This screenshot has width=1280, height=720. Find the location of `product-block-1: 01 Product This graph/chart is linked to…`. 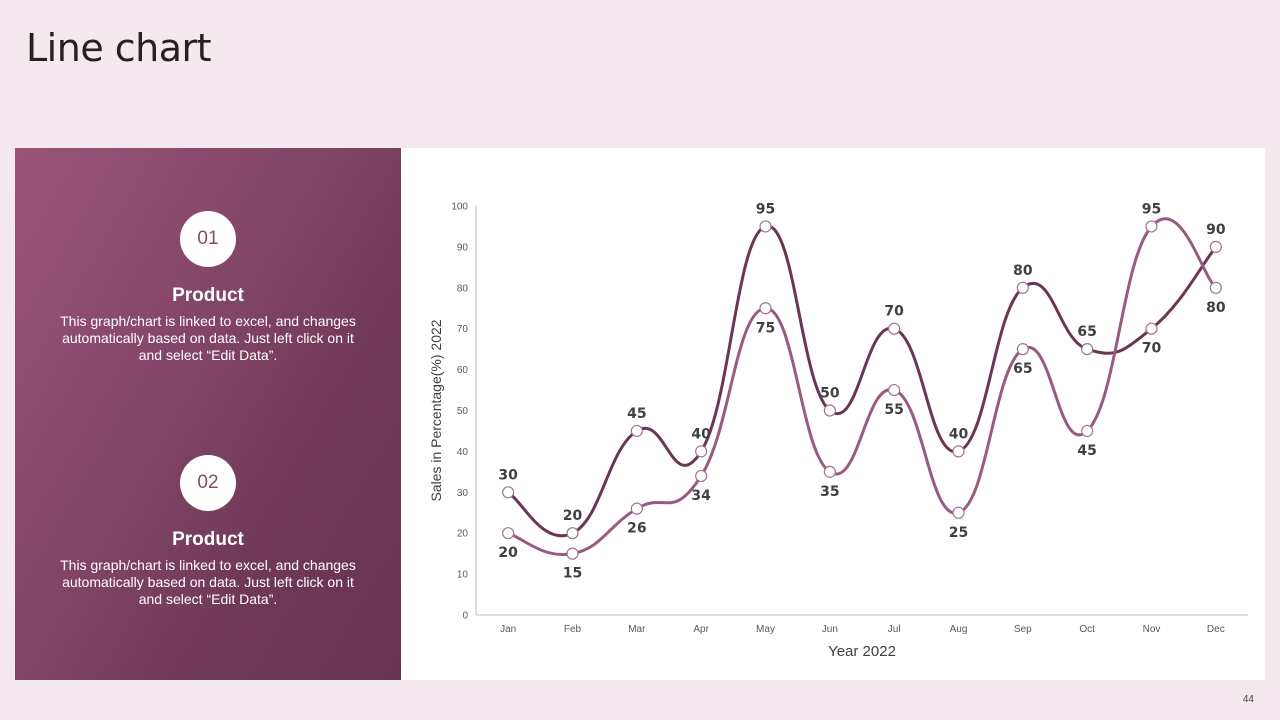

product-block-1: 01 Product This graph/chart is linked to… is located at coordinates (208, 287).